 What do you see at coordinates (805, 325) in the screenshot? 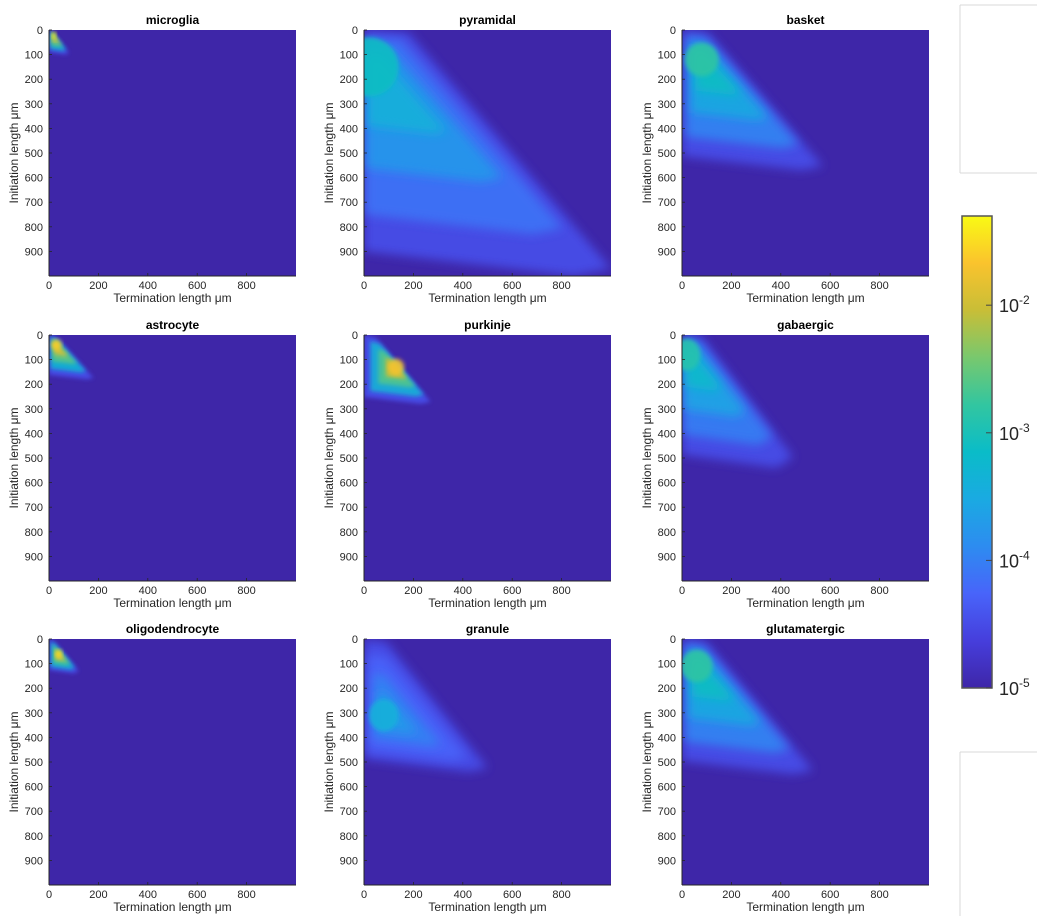
I see `panel-title: gabaergic` at bounding box center [805, 325].